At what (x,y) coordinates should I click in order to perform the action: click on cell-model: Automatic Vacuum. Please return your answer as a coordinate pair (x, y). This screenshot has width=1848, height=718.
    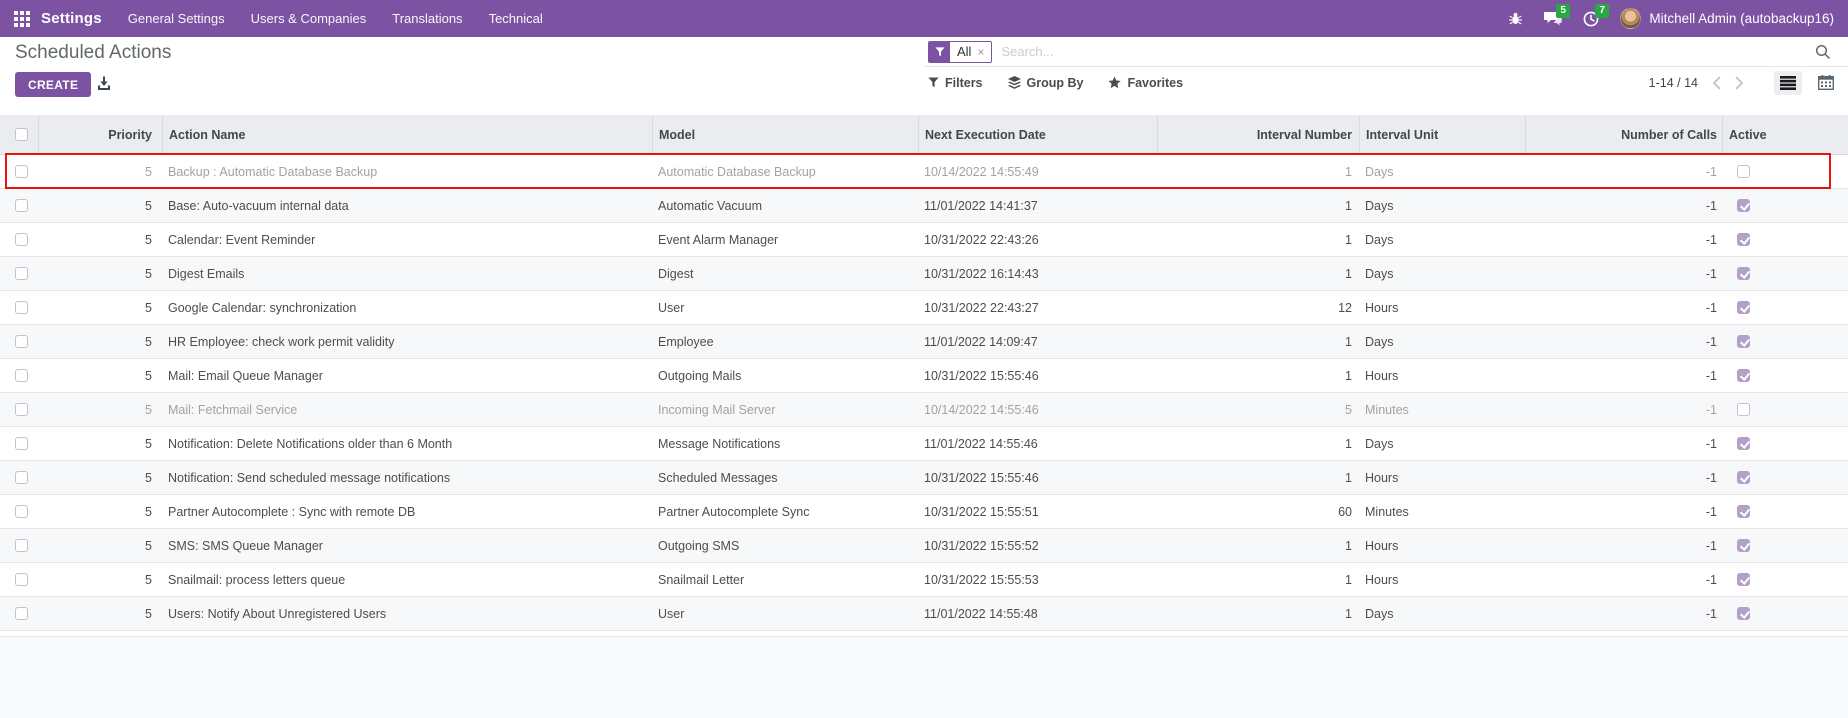
    Looking at the image, I should click on (710, 205).